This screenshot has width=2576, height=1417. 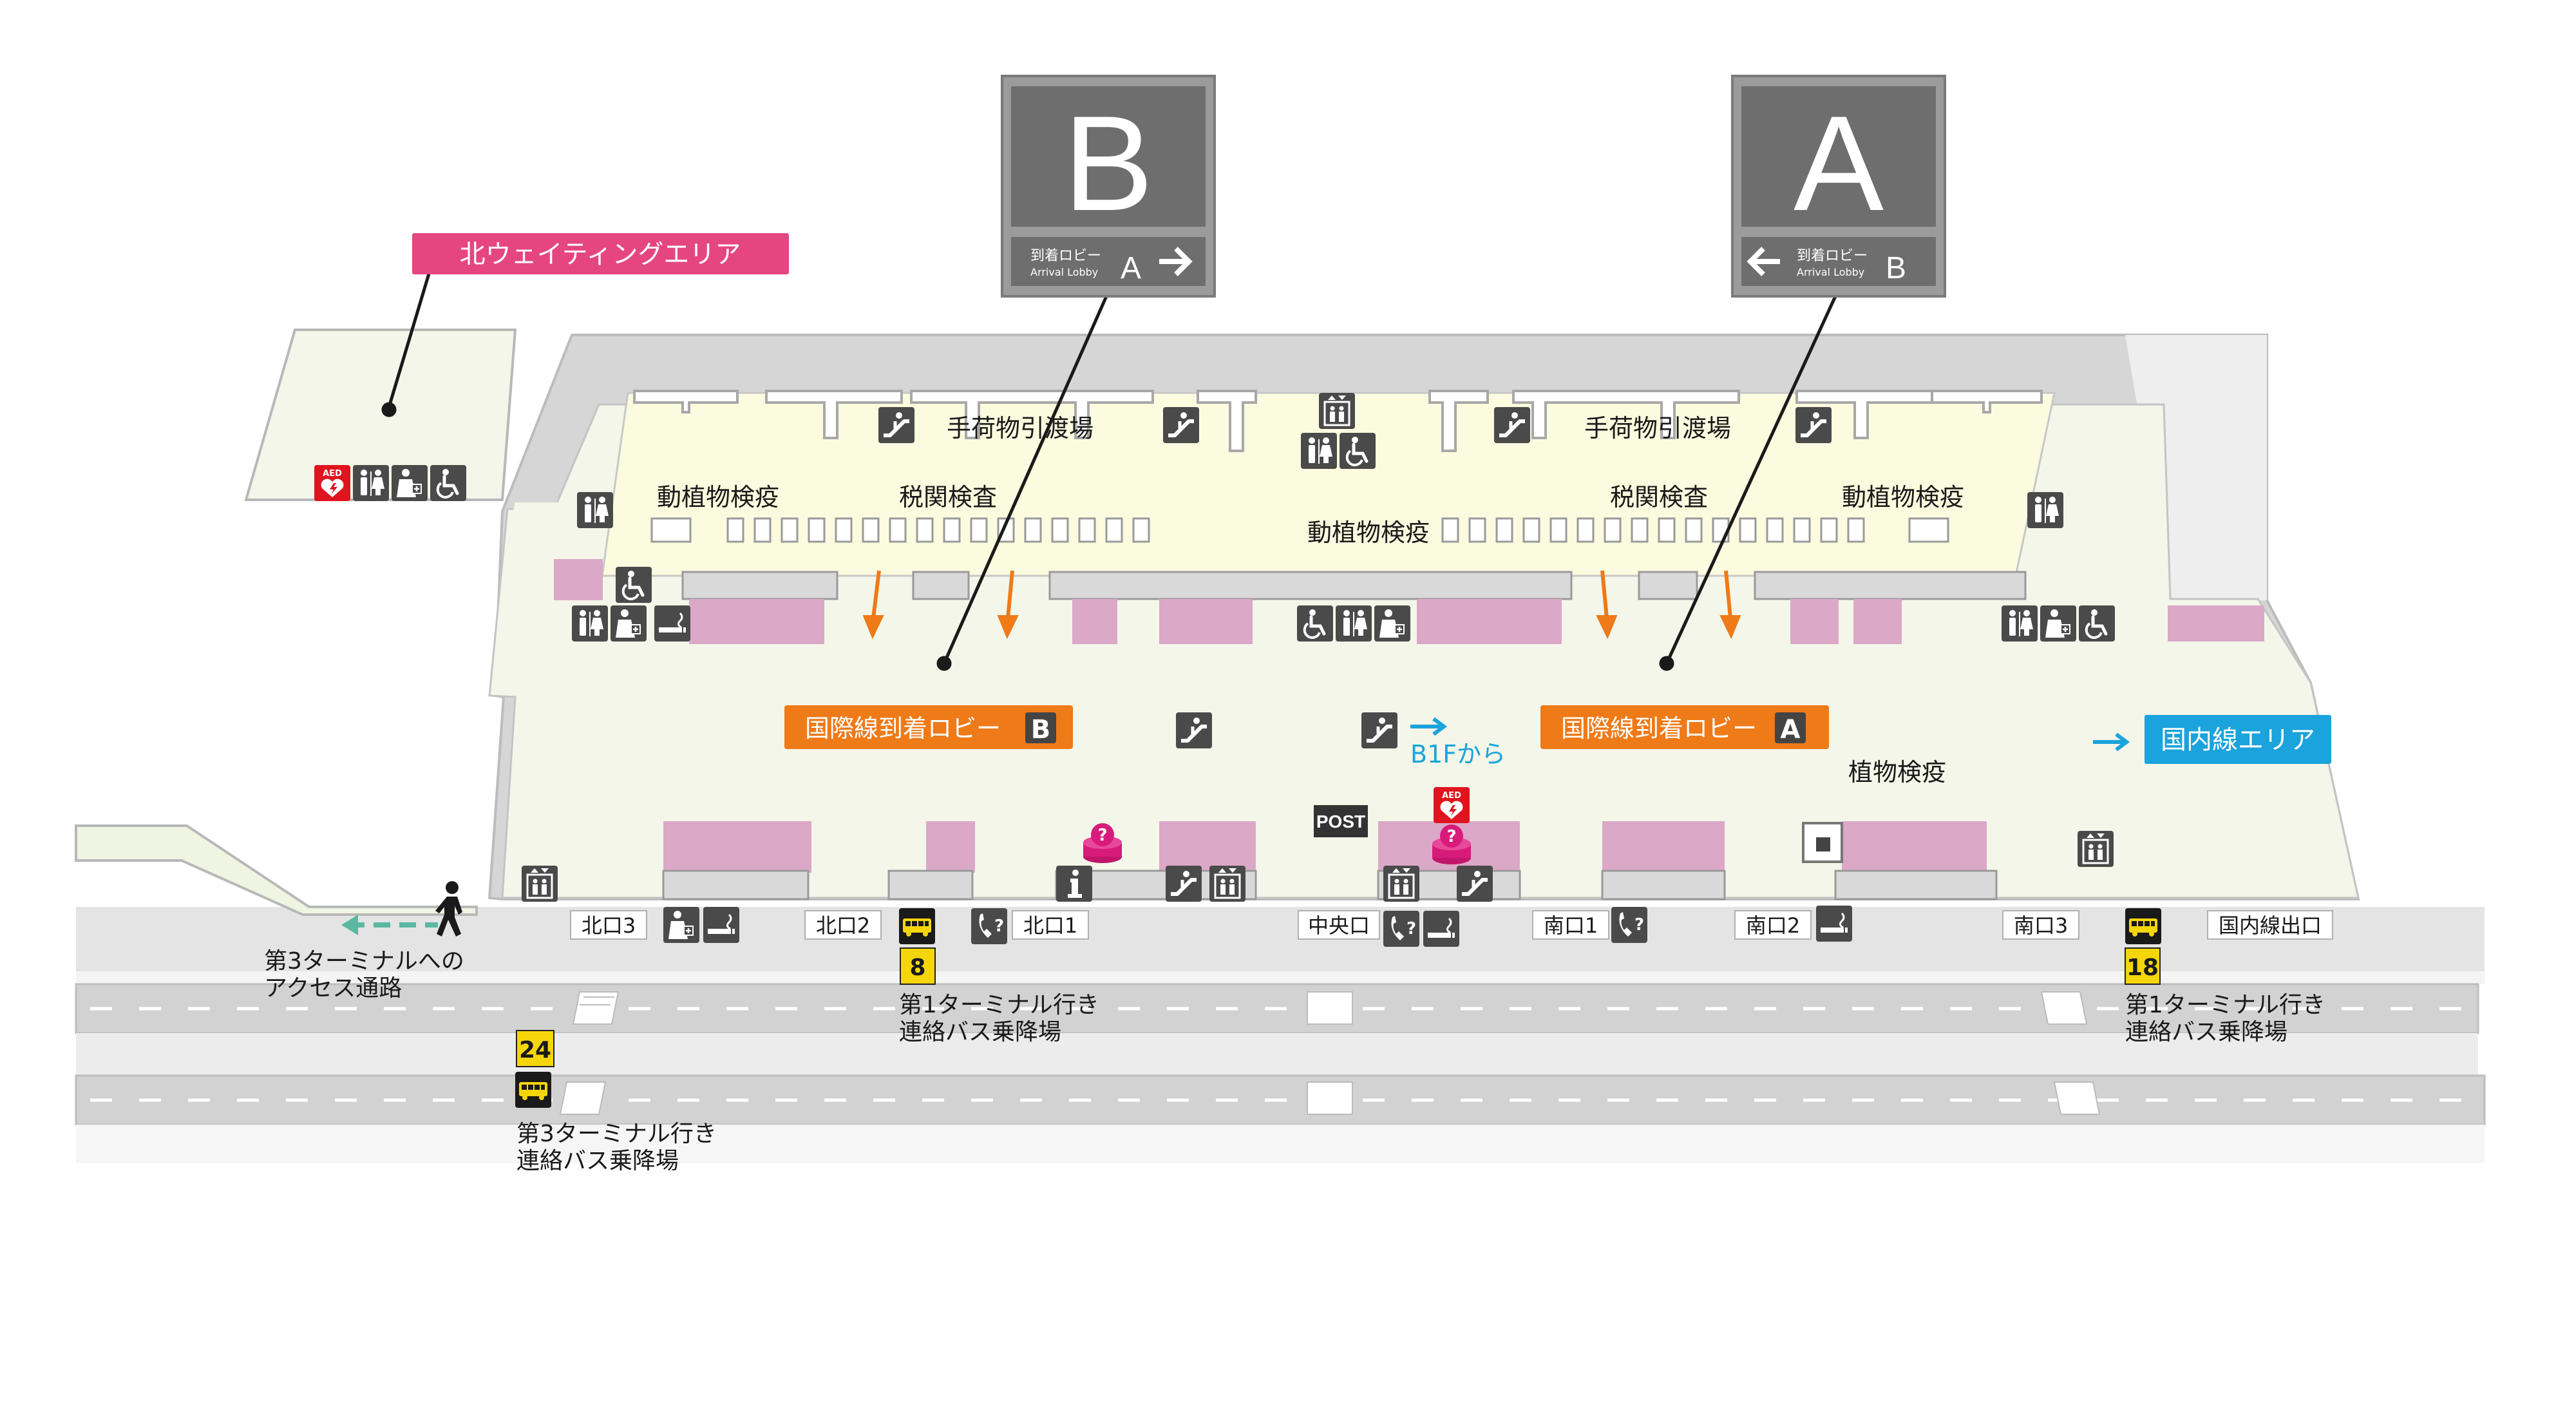 What do you see at coordinates (1458, 754) in the screenshot?
I see `svg-text: B1Fから` at bounding box center [1458, 754].